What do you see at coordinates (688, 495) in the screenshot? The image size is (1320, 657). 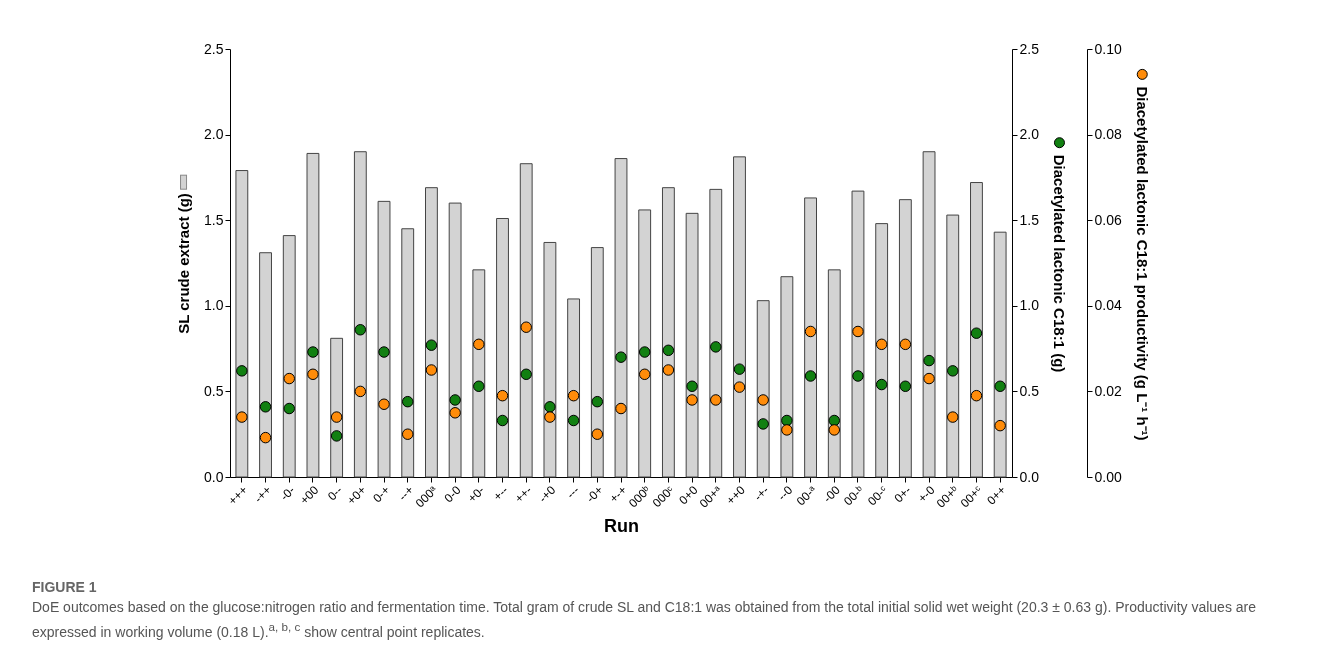 I see `x-tick-label: 0+0` at bounding box center [688, 495].